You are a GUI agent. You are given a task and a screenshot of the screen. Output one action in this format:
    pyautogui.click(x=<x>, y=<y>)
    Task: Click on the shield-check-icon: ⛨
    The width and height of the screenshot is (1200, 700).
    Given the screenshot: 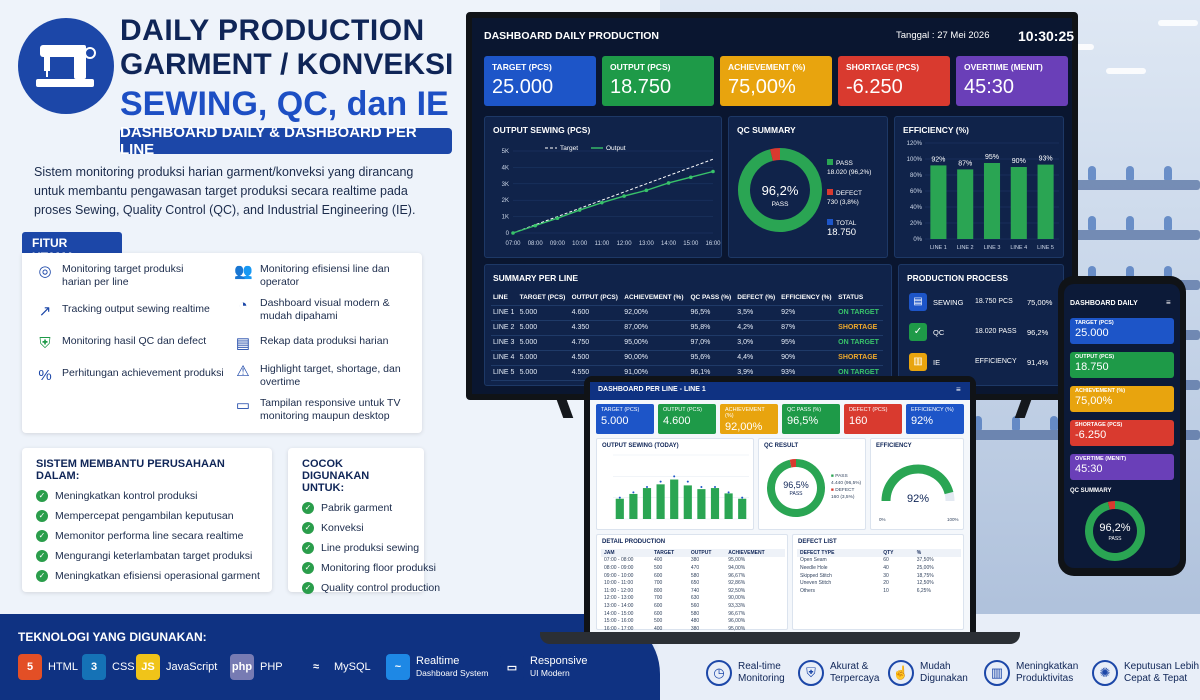 What is the action you would take?
    pyautogui.click(x=45, y=343)
    